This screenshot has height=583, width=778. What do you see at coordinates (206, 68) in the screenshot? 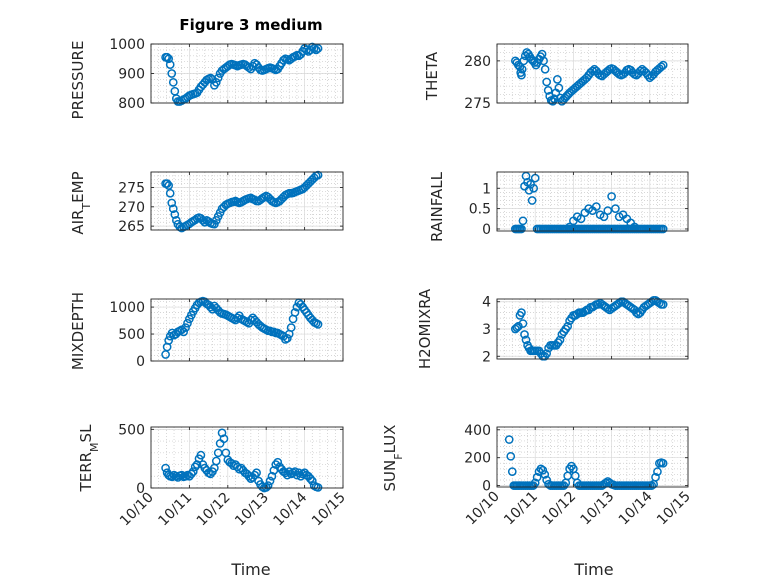
I see `panel-pressure: Figure 3 medium PRESSURE 800 900 1000` at bounding box center [206, 68].